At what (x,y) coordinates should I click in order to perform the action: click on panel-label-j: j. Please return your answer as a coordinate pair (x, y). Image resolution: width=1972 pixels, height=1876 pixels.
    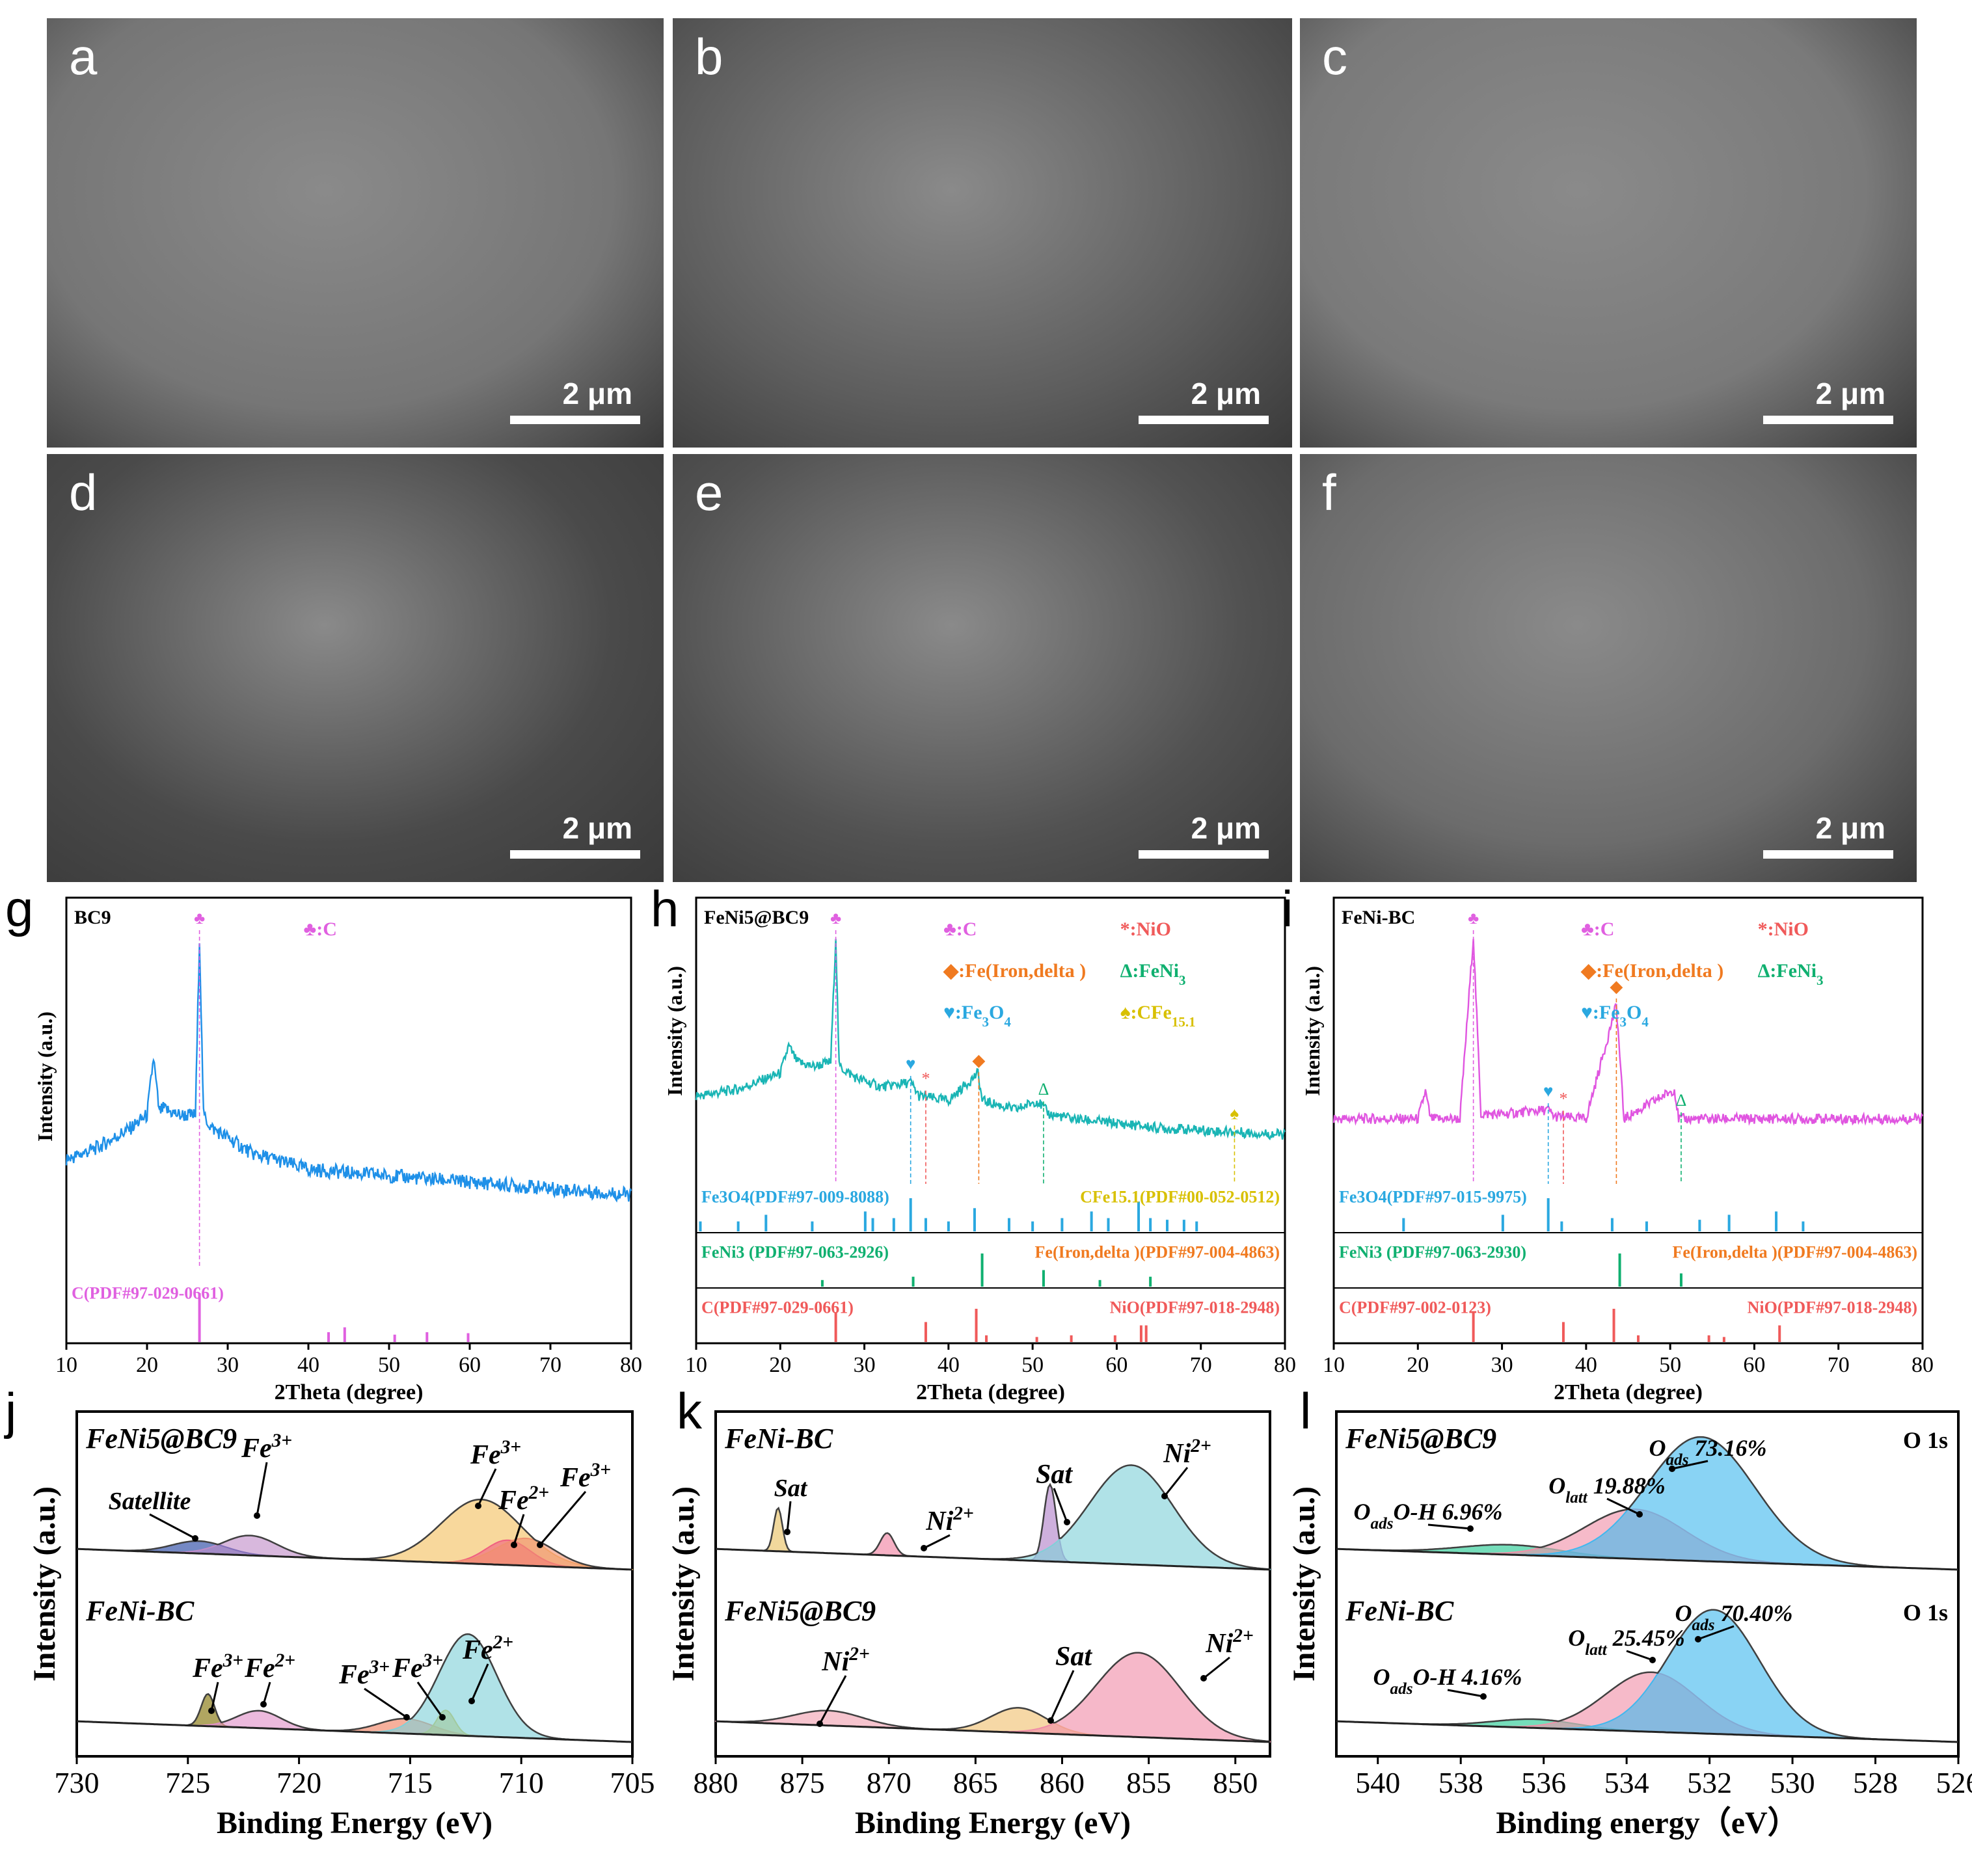
    Looking at the image, I should click on (11, 1411).